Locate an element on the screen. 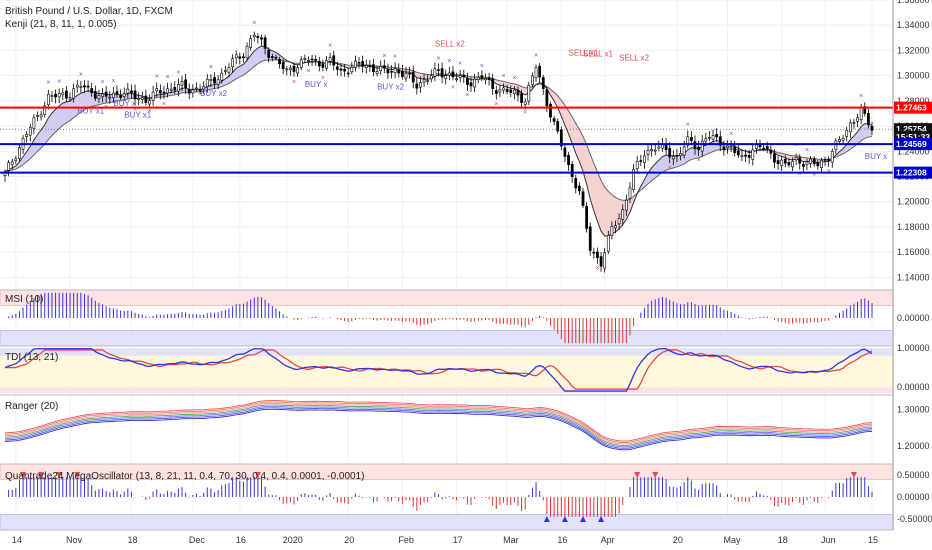 The height and width of the screenshot is (550, 932). mega-tick-label: 0.50000 is located at coordinates (913, 475).